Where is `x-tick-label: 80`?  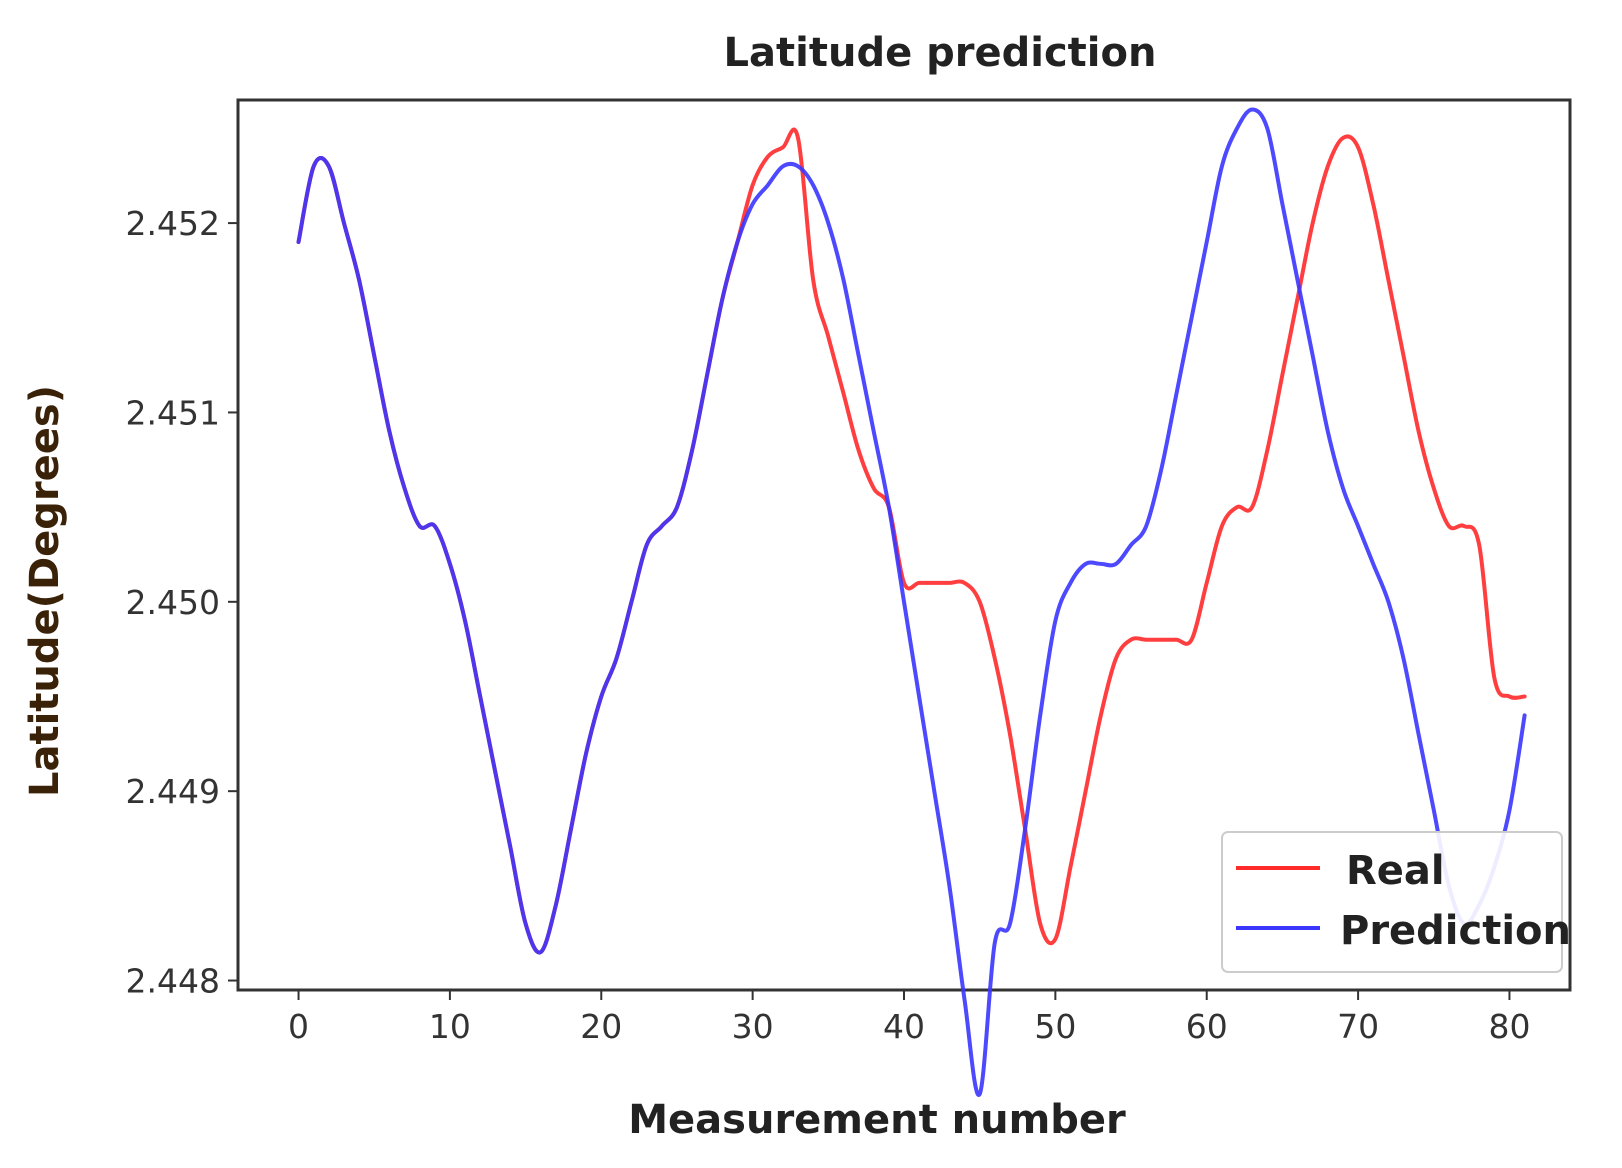
x-tick-label: 80 is located at coordinates (1509, 1026).